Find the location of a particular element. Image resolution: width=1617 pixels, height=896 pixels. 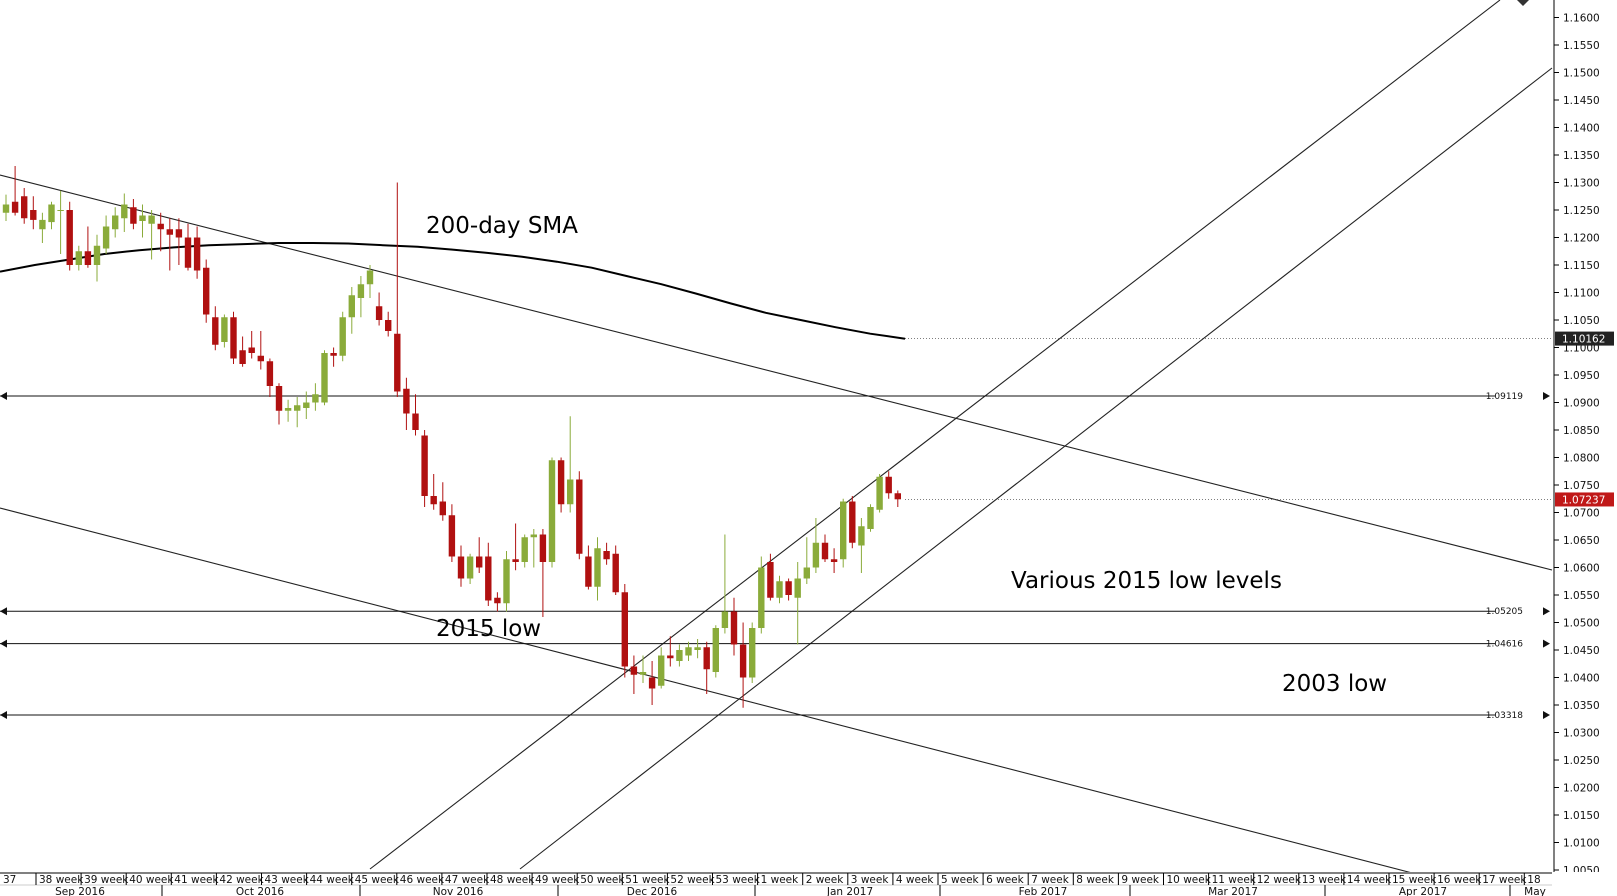

price-tick-label: 1.1100 is located at coordinates (1581, 294).